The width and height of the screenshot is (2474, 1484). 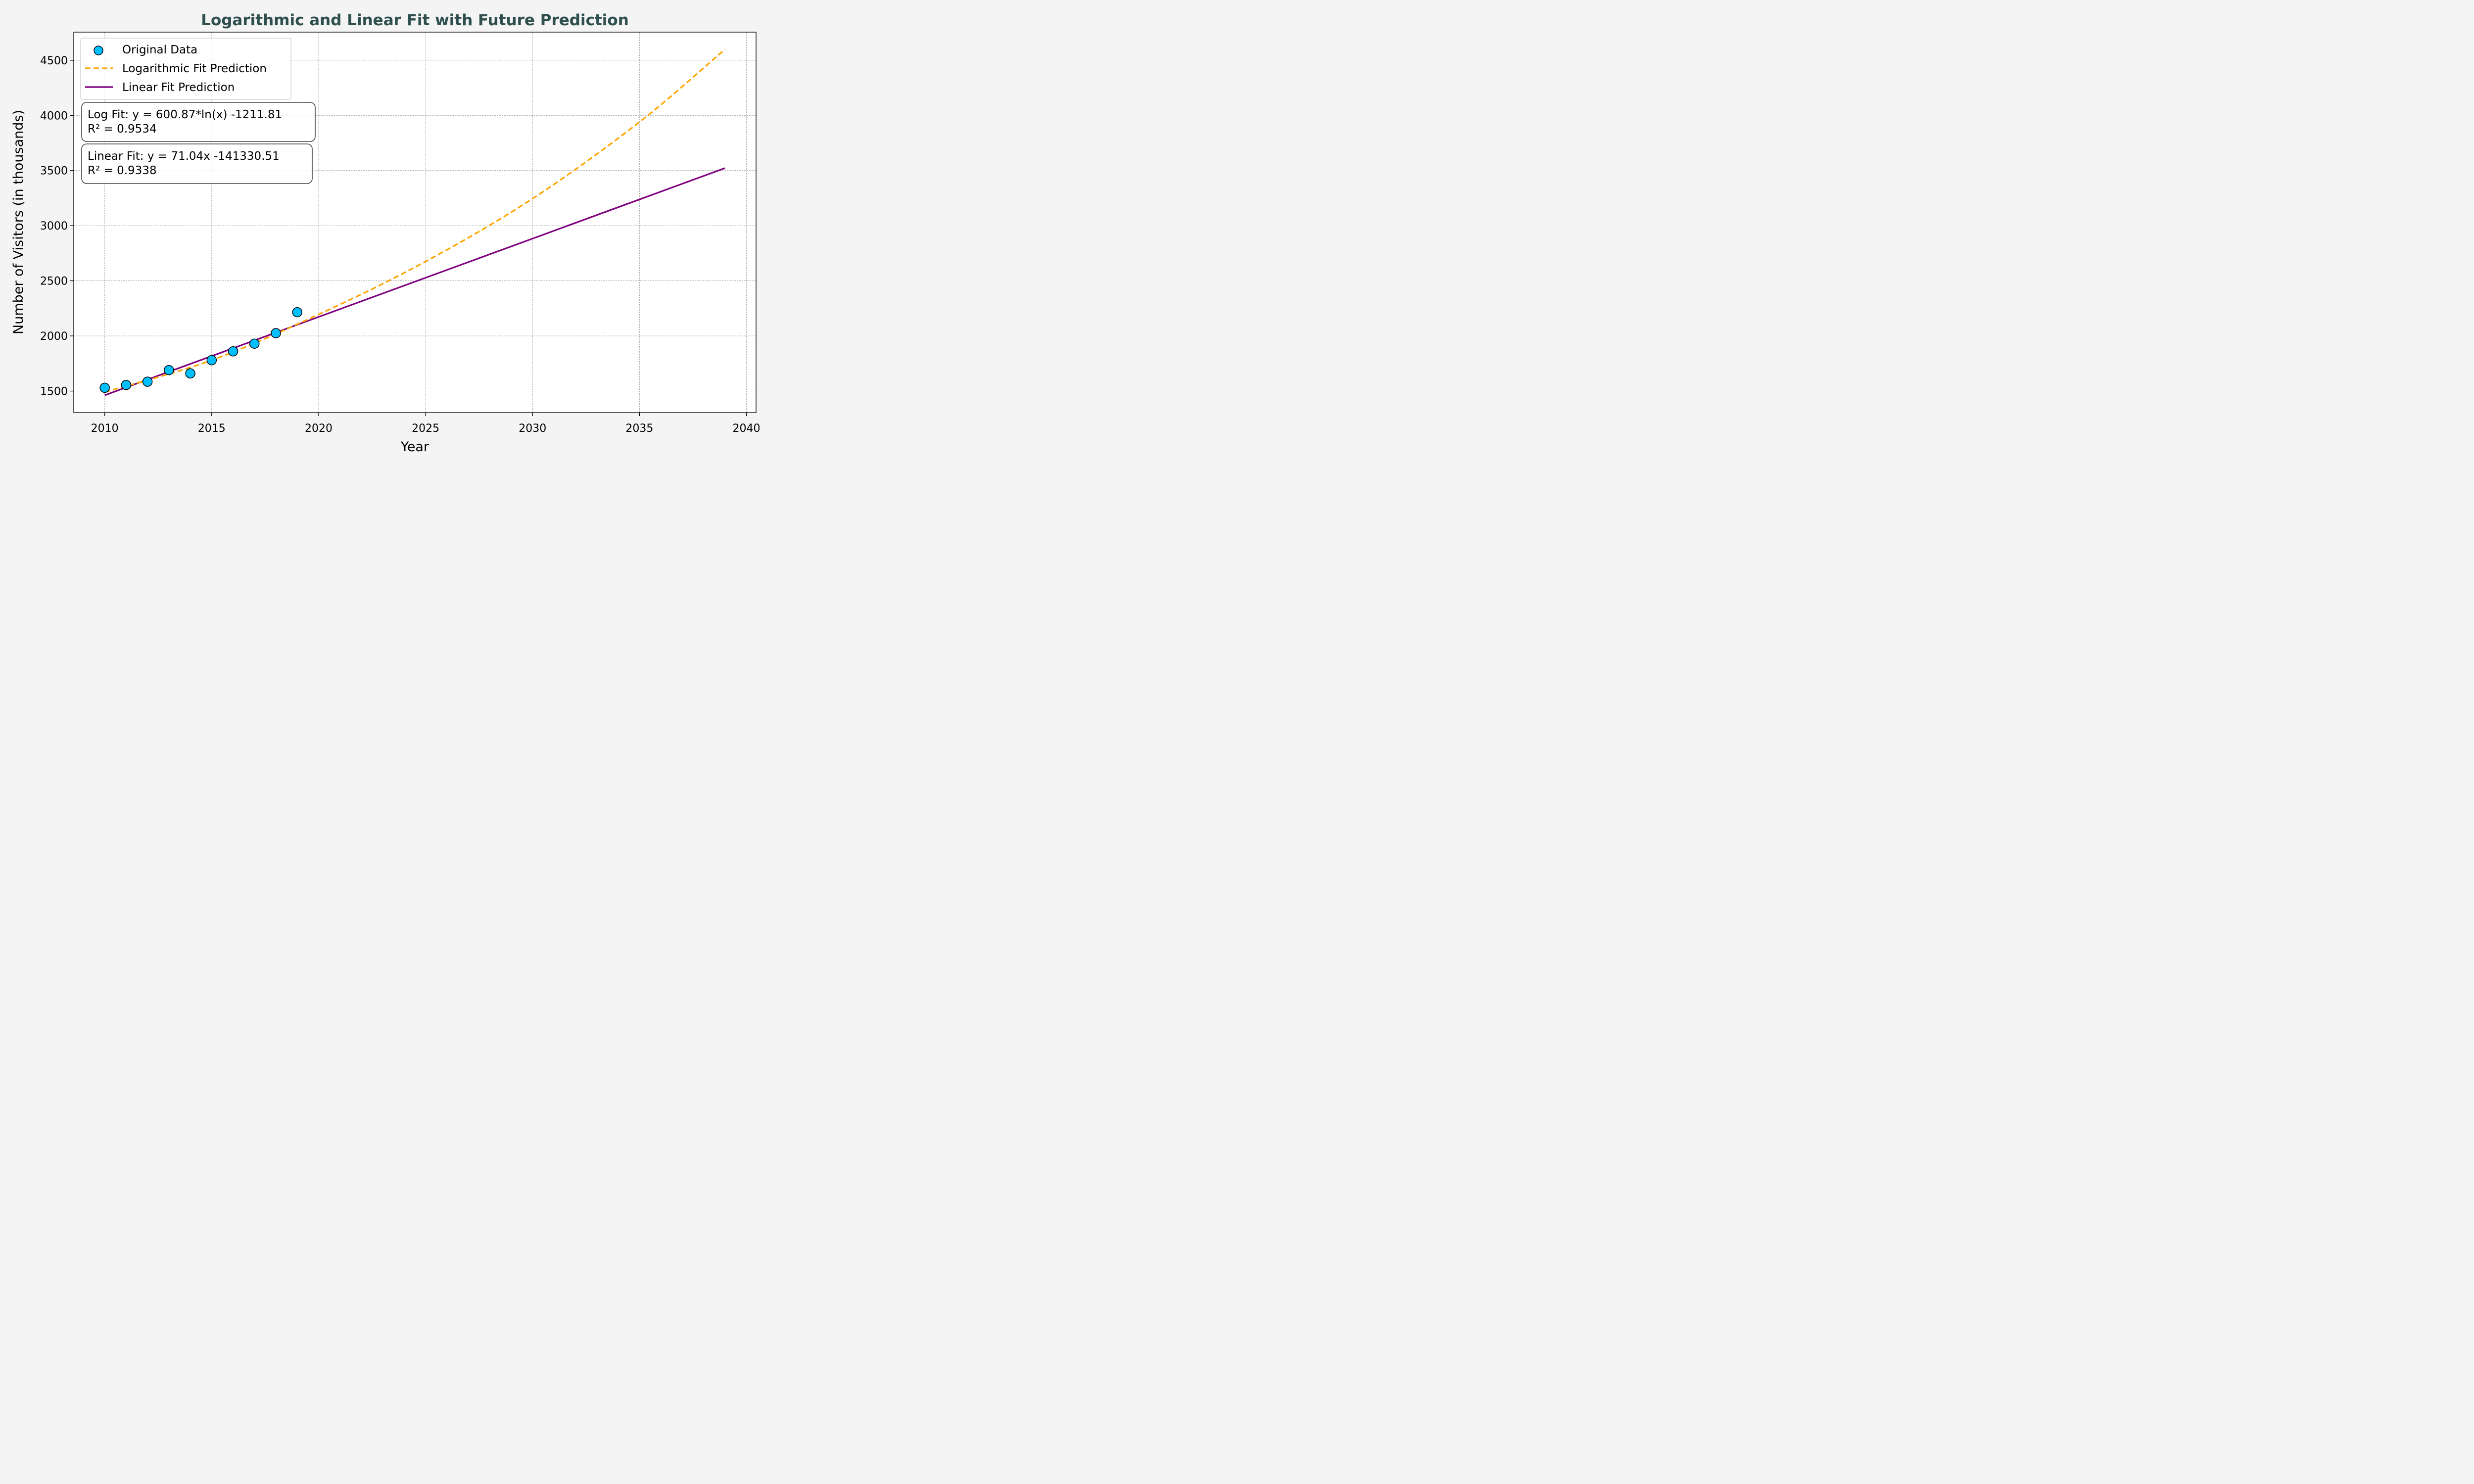 I want to click on y-tick-label: 3500, so click(x=54, y=171).